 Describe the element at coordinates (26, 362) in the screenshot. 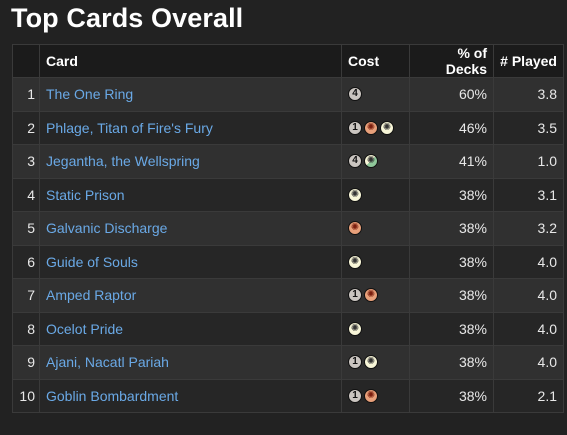

I see `rank-cell: 9` at that location.